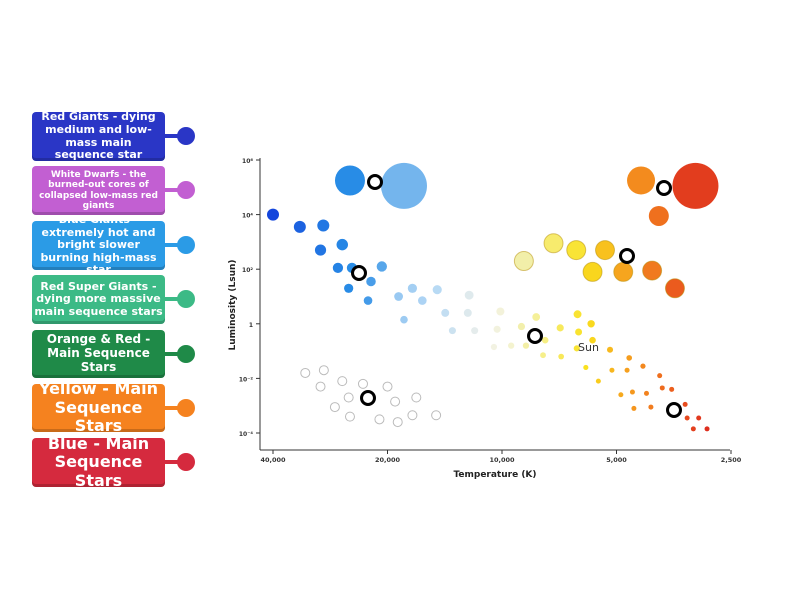 The image size is (800, 600). What do you see at coordinates (588, 347) in the screenshot?
I see `sun-annotation: Sun` at bounding box center [588, 347].